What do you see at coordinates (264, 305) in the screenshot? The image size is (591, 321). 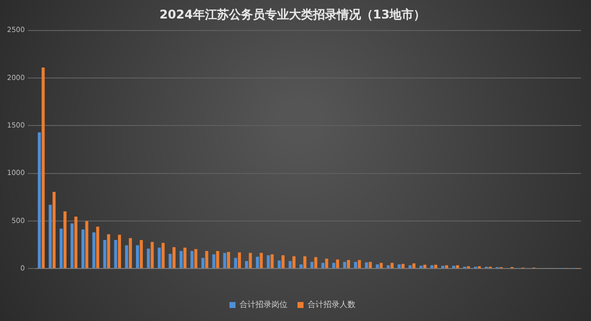 I see `legend-label: 合计招录岗位` at bounding box center [264, 305].